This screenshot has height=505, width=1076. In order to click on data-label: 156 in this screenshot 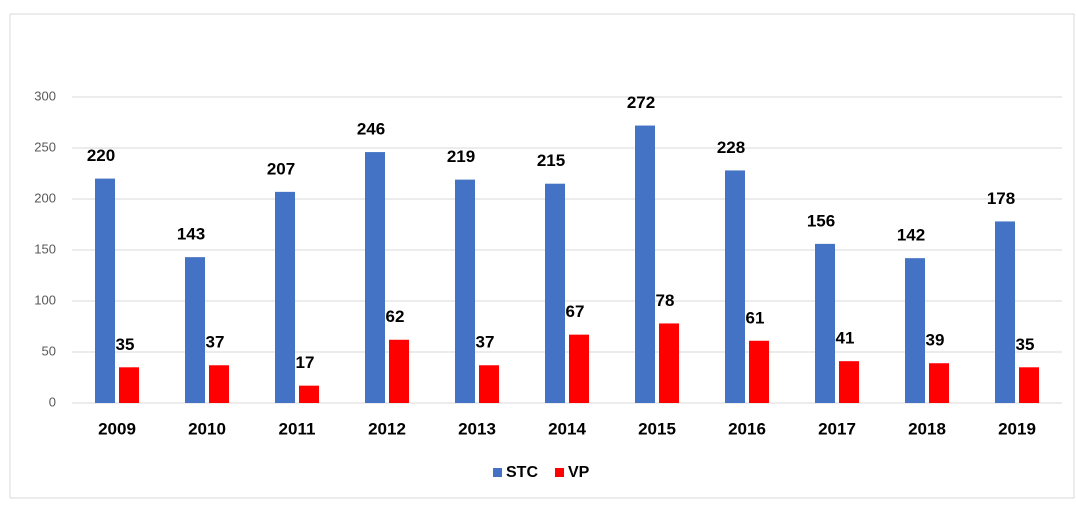, I will do `click(821, 220)`.